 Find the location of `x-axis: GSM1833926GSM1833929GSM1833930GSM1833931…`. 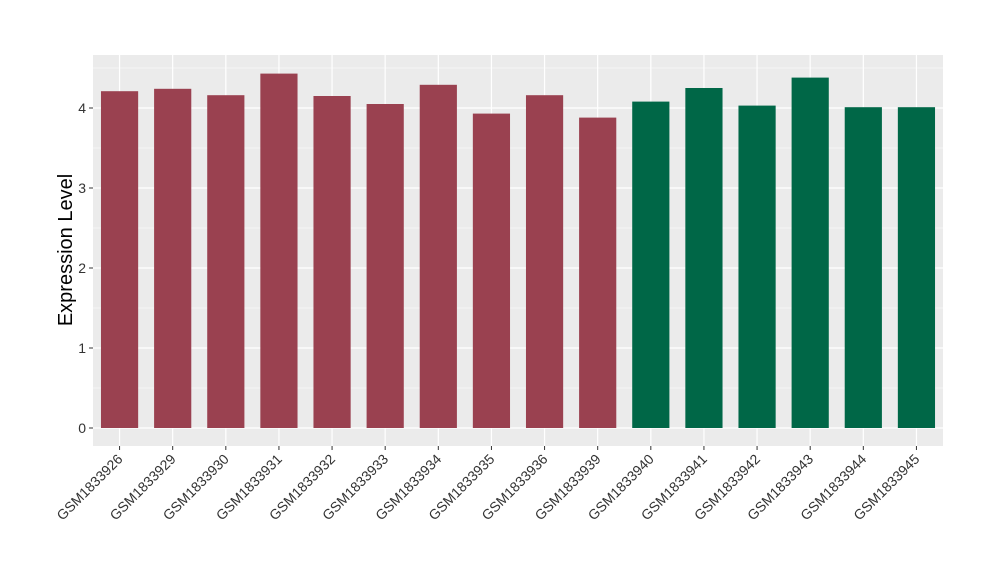

x-axis: GSM1833926GSM1833929GSM1833930GSM1833931… is located at coordinates (488, 484).